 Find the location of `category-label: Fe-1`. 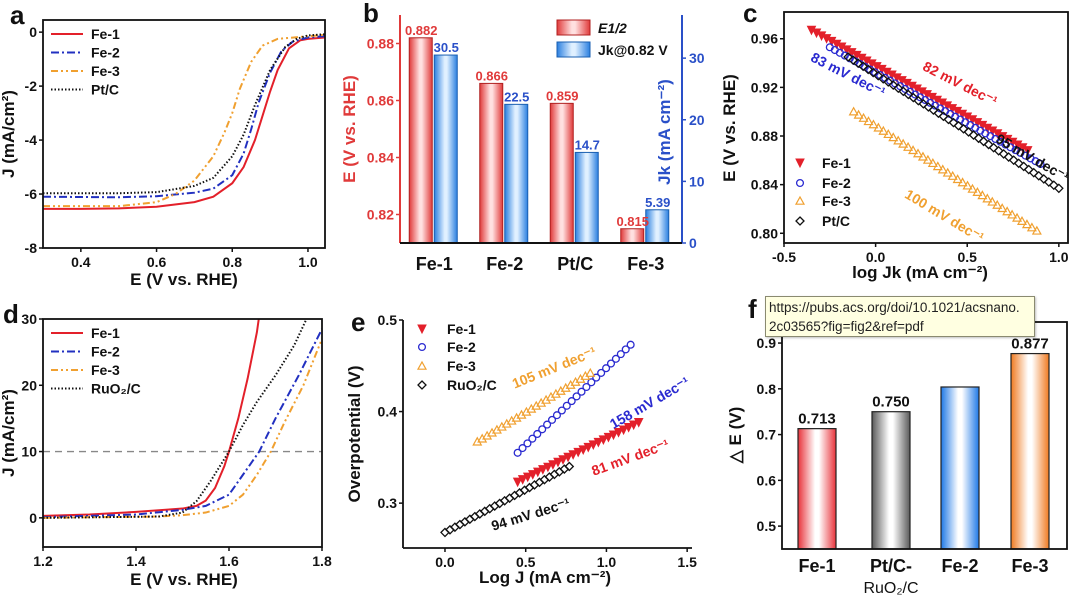

category-label: Fe-1 is located at coordinates (816, 566).